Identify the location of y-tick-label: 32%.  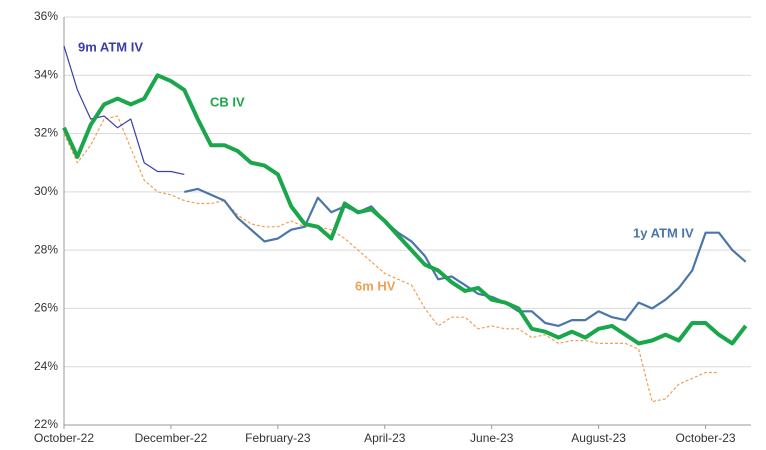
(46, 133).